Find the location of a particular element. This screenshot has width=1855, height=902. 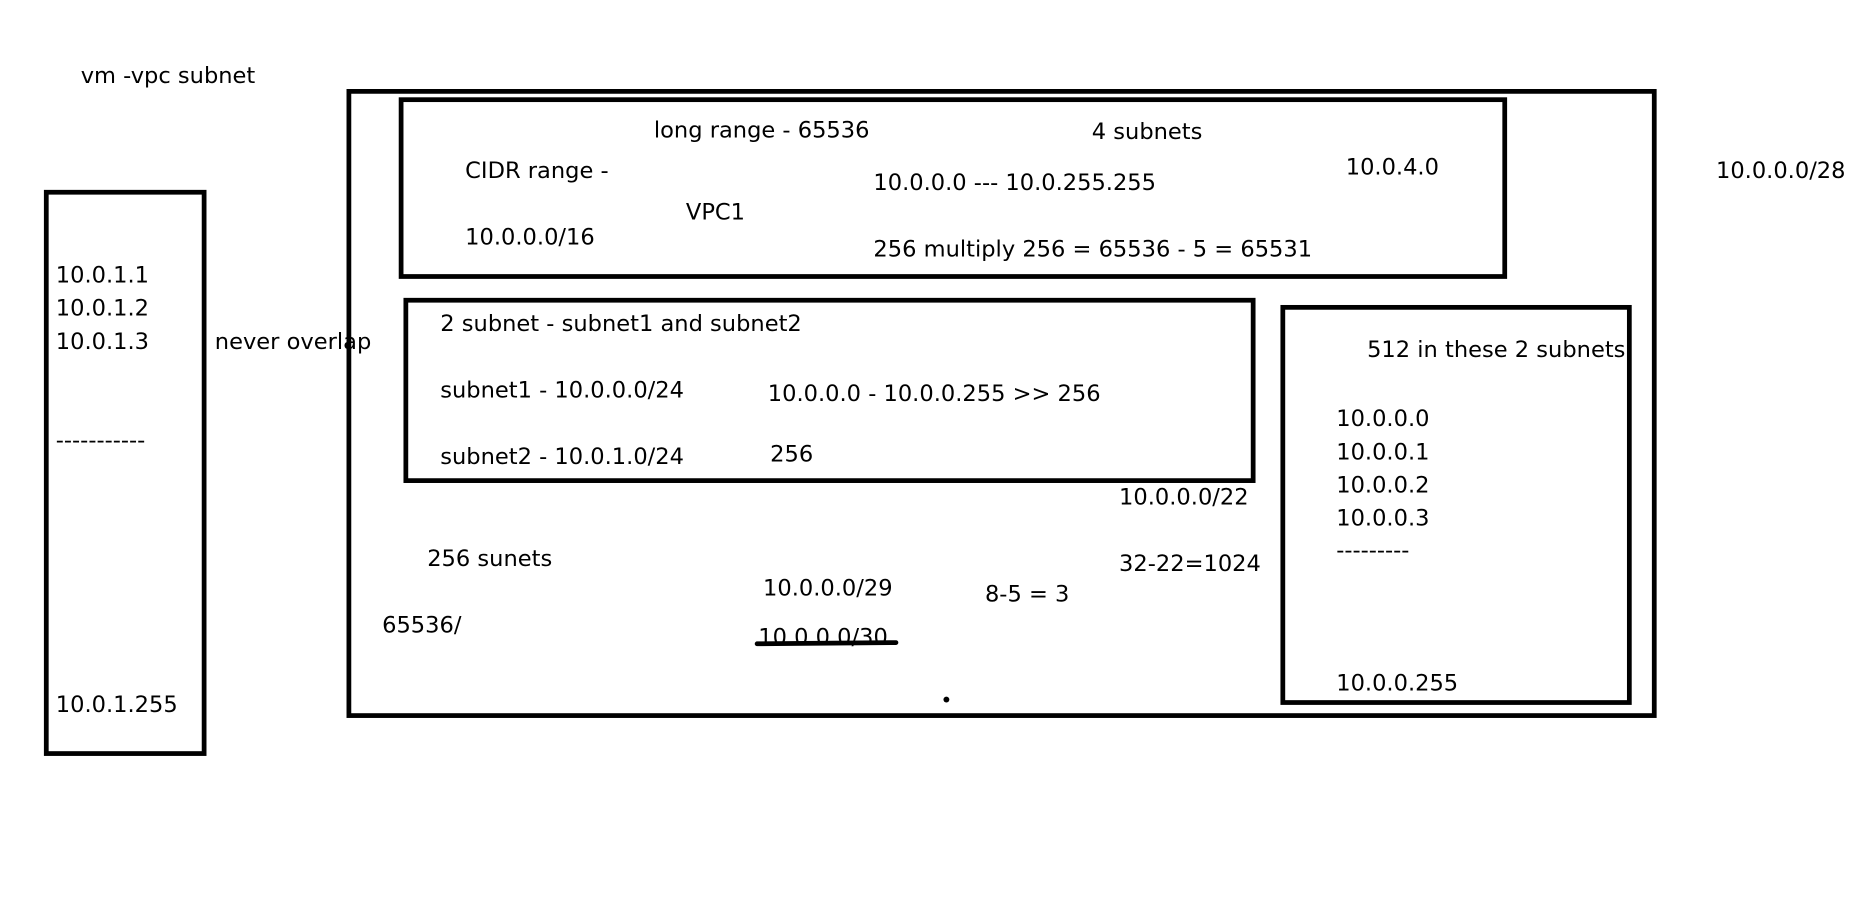

vpc-name: VPC1 is located at coordinates (715, 212).